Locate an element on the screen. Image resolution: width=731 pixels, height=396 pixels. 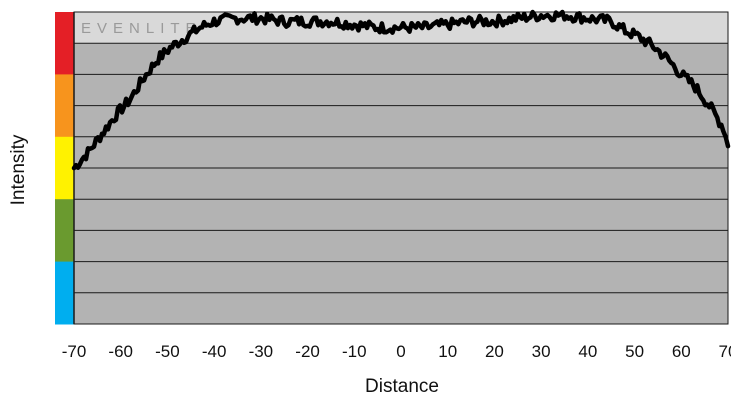
x-tick-label: 10 is located at coordinates (447, 351).